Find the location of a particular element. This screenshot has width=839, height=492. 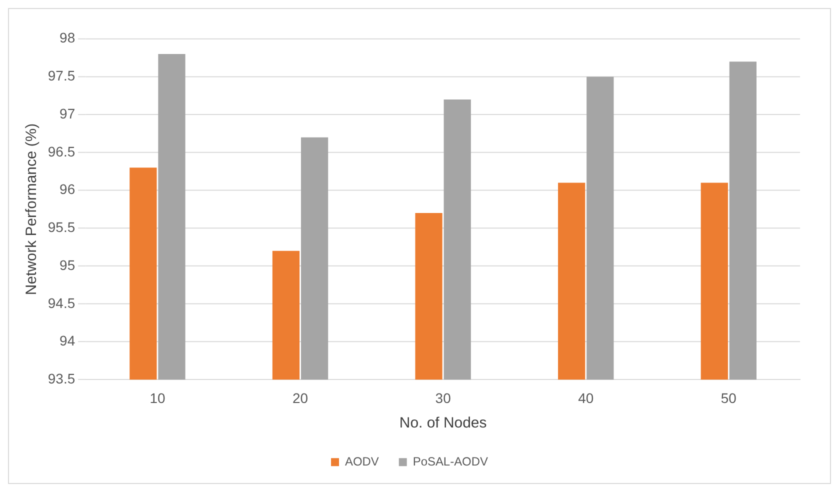

y-tick-label: 94.5 is located at coordinates (62, 302).